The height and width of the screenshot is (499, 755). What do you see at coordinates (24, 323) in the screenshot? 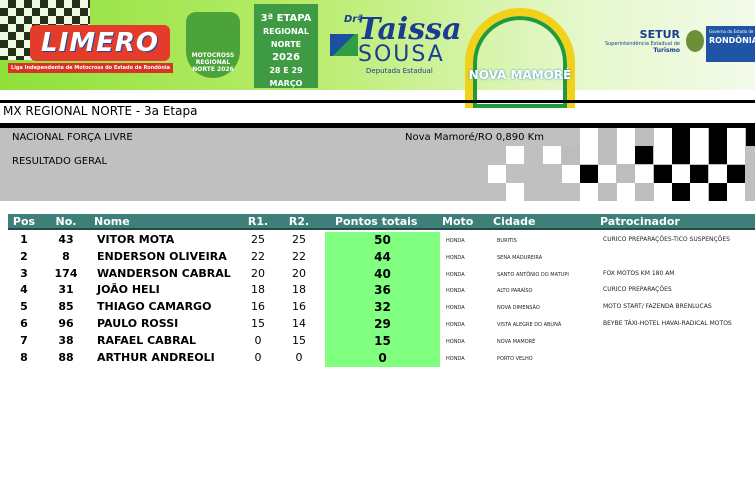
I see `cell-pos: 6` at bounding box center [24, 323].